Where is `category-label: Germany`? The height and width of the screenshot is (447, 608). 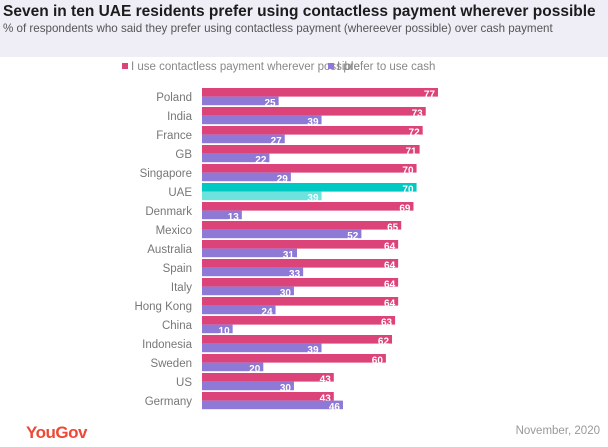
category-label: Germany is located at coordinates (169, 402).